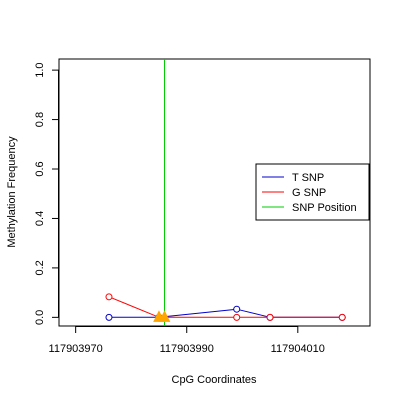 This screenshot has width=400, height=400. Describe the element at coordinates (12, 192) in the screenshot. I see `y-axis-label: Methylation Frequency` at that location.